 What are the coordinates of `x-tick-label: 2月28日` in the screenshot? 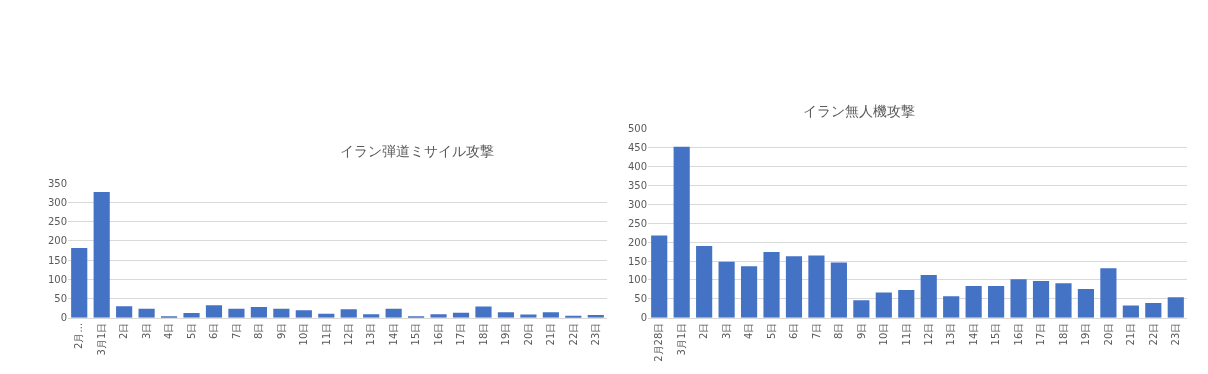 It's located at (659, 342).